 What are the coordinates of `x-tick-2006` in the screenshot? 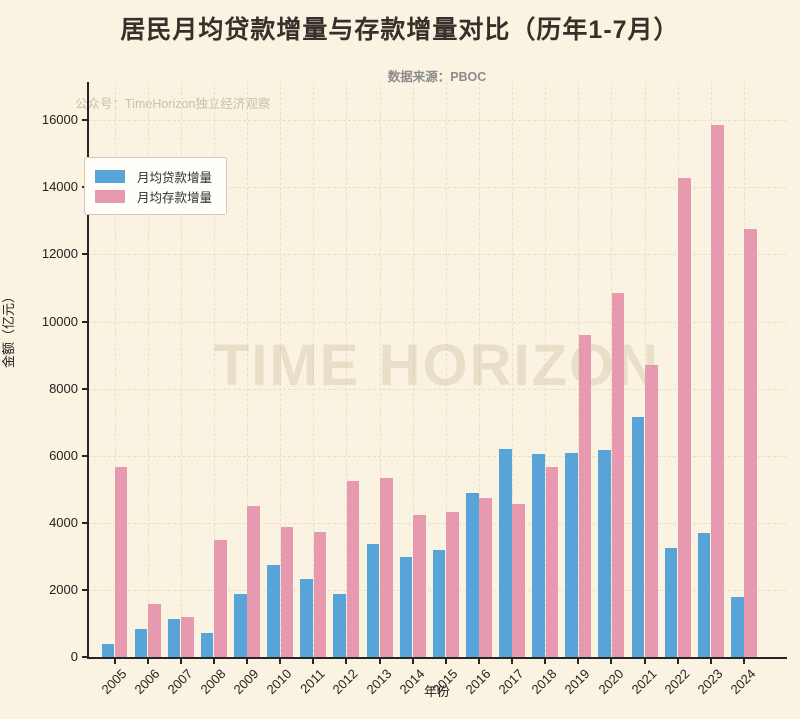 It's located at (147, 661).